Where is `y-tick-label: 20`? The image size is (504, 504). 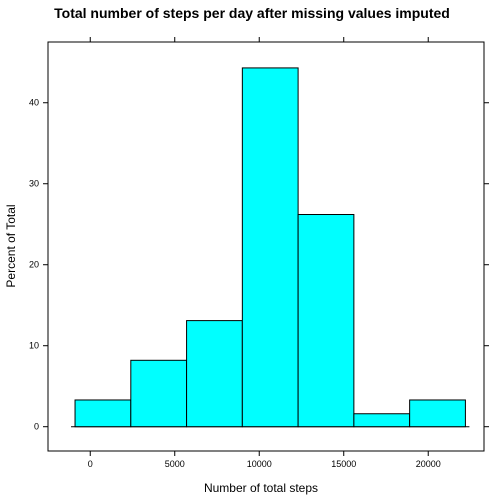 y-tick-label: 20 is located at coordinates (34, 265).